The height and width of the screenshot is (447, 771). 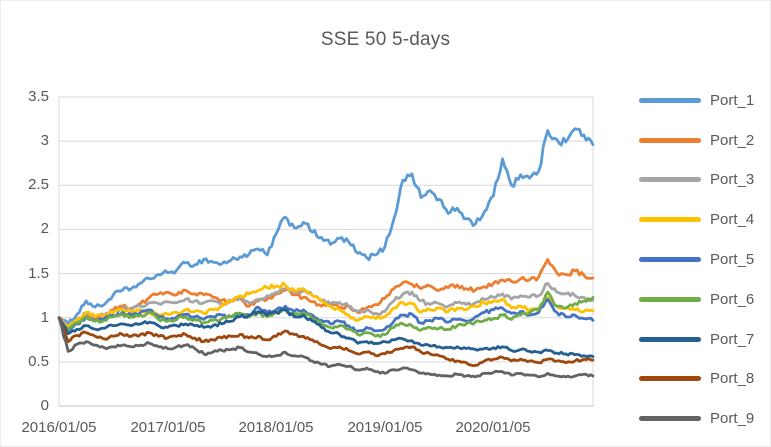 I want to click on y-axis-tick-label: 3, so click(x=44, y=140).